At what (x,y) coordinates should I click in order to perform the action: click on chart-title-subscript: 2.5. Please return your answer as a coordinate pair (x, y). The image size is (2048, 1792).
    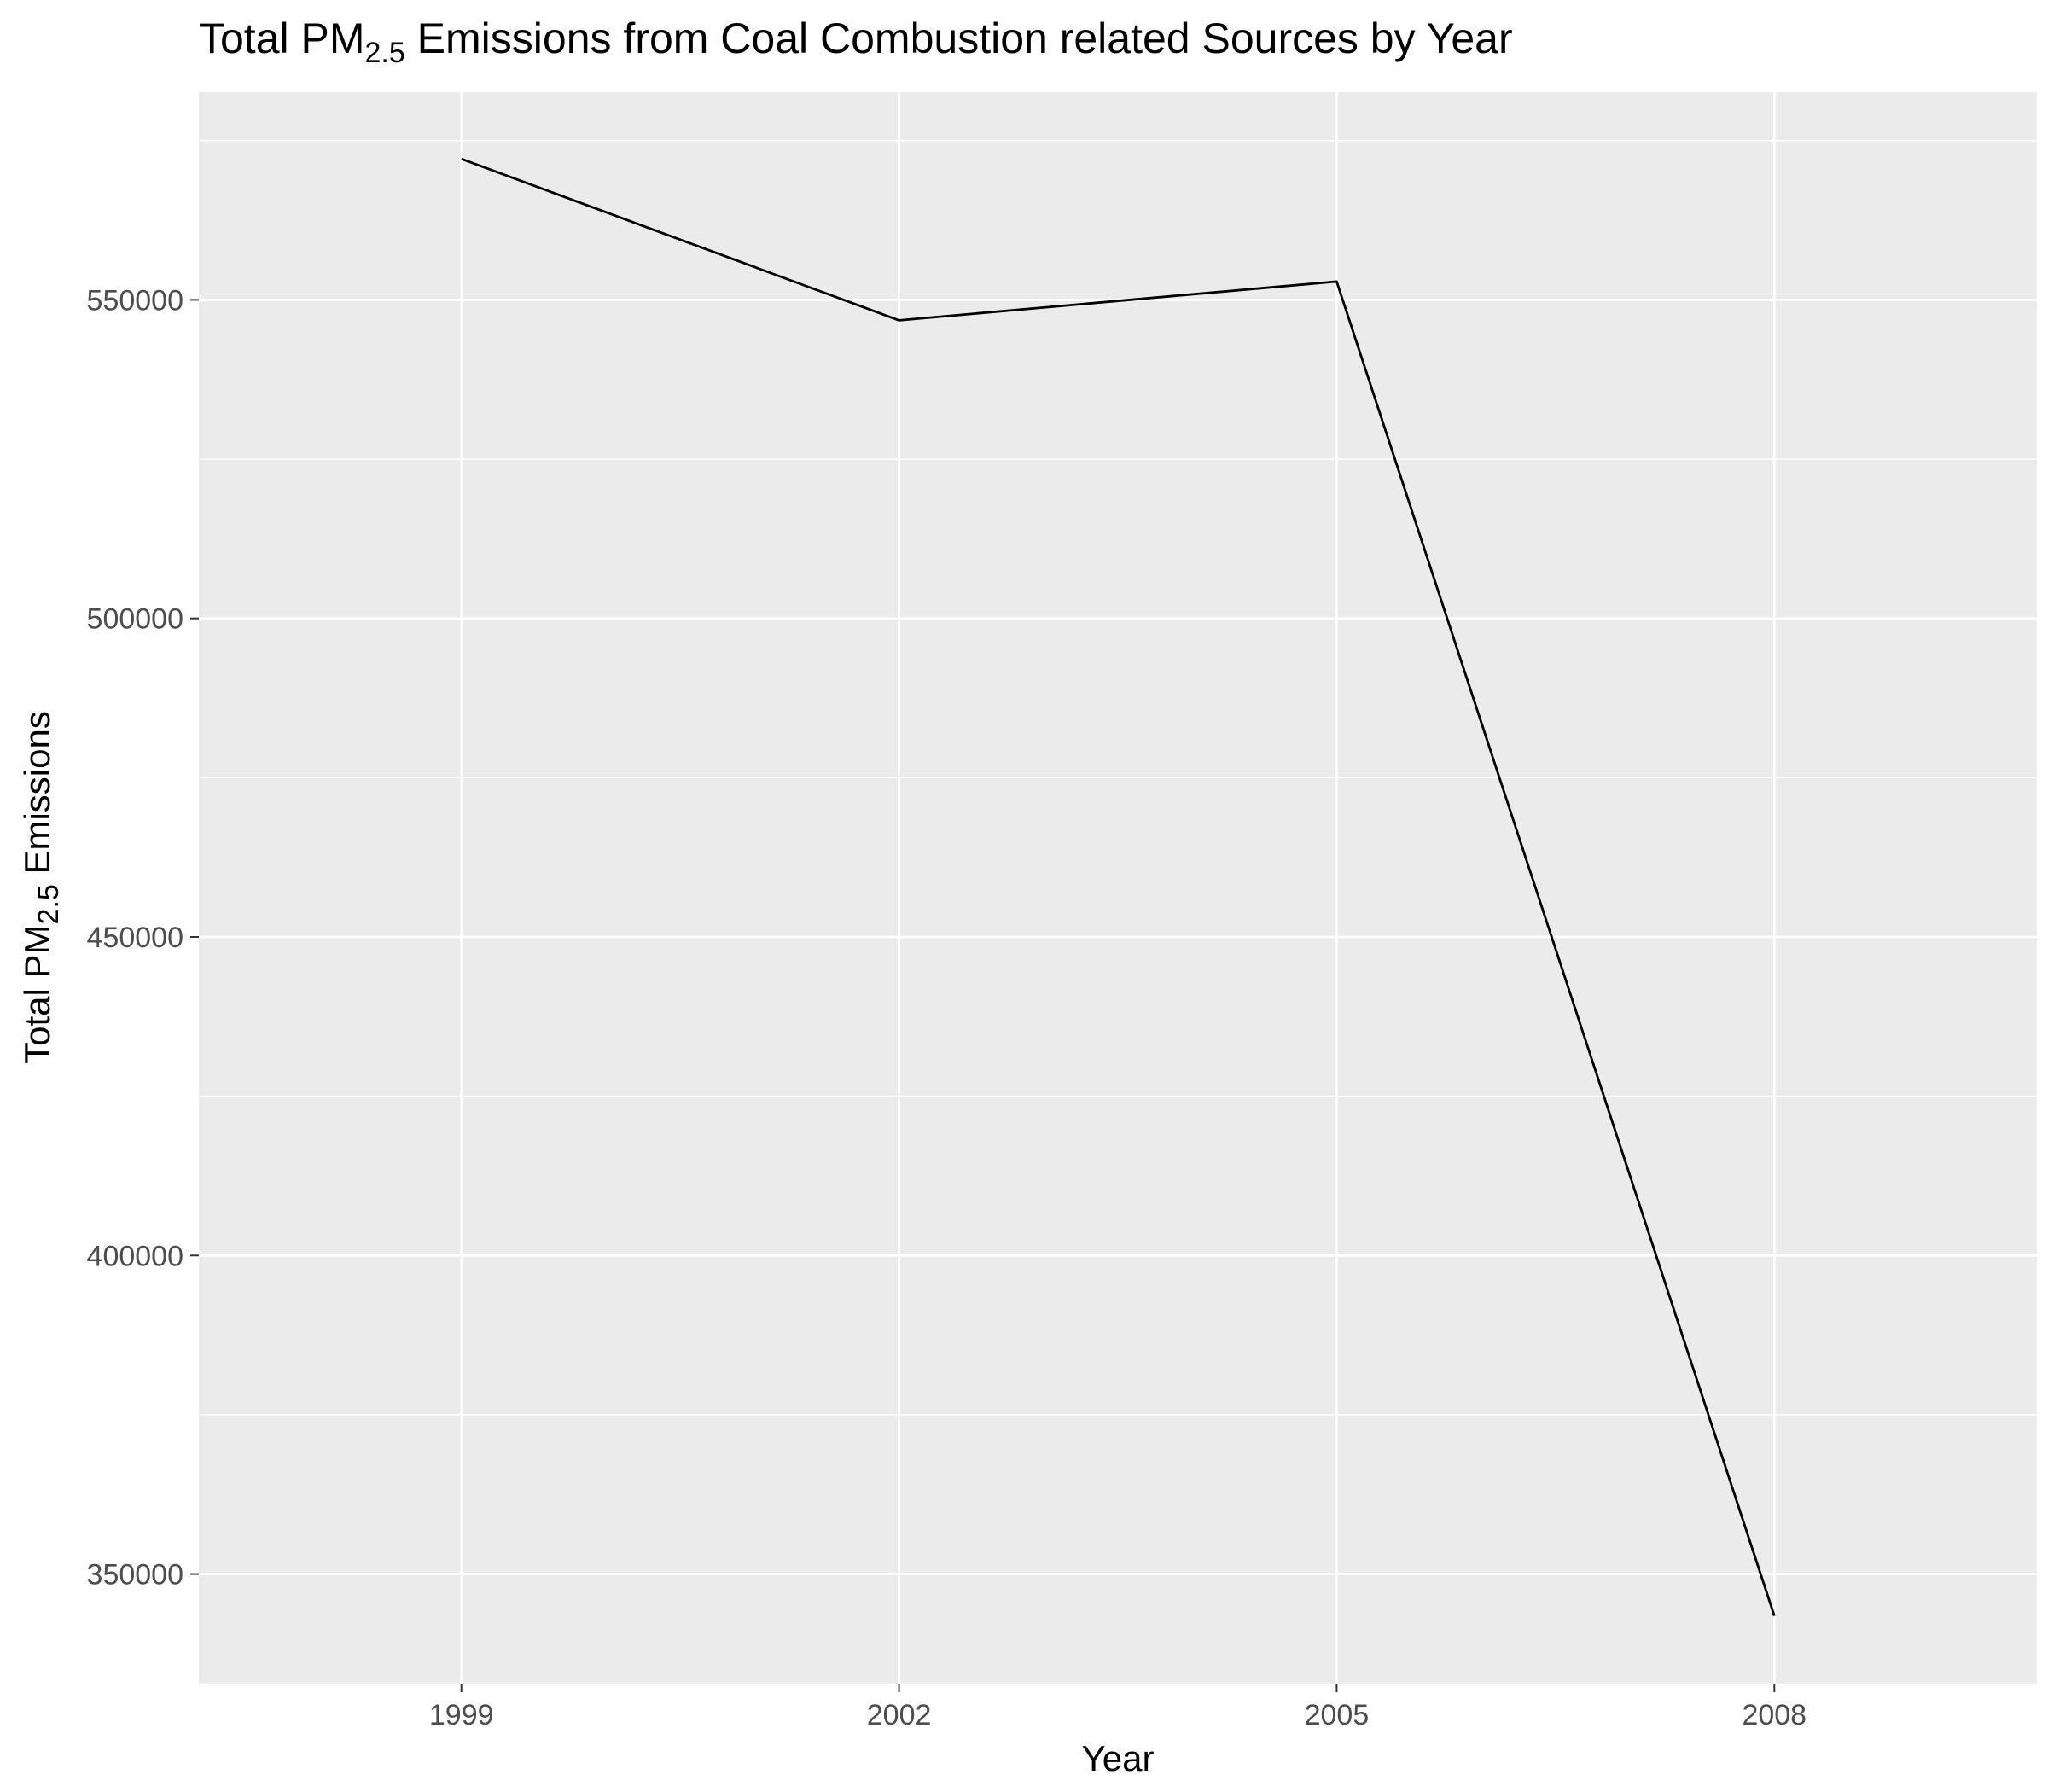
    Looking at the image, I should click on (385, 53).